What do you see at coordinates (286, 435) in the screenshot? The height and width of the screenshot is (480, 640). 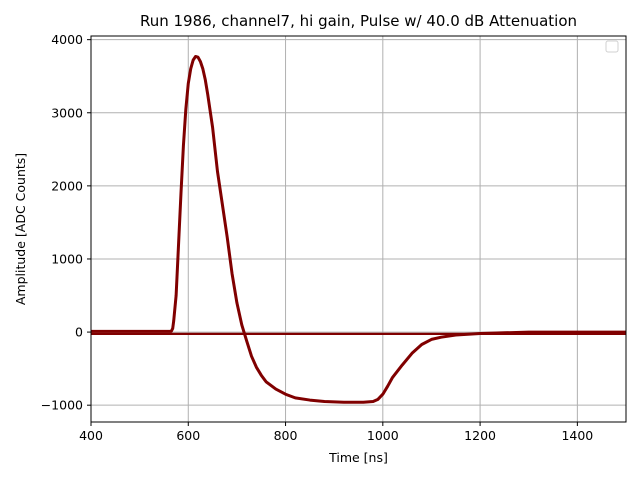 I see `x-tick-label: 800` at bounding box center [286, 435].